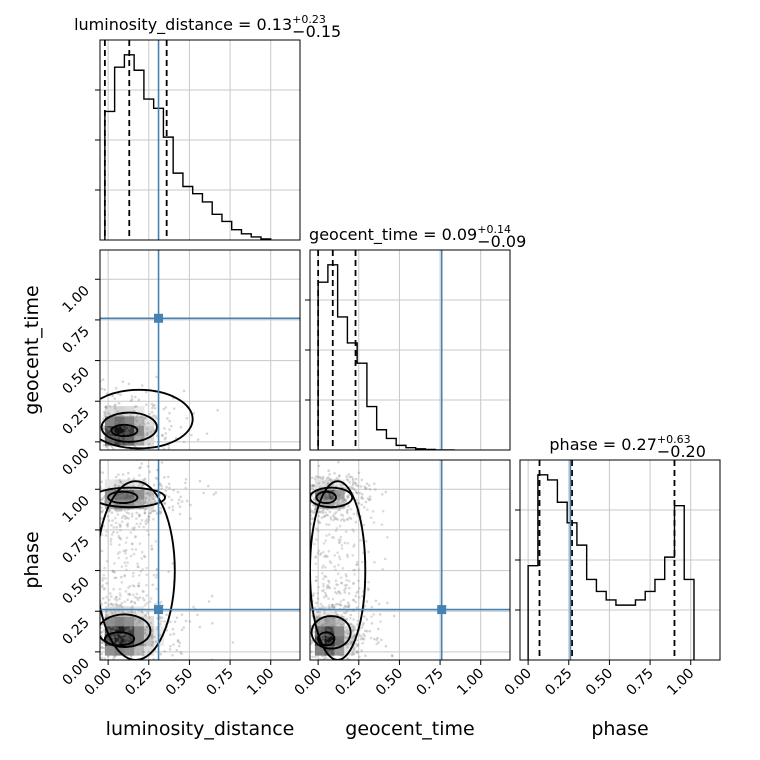  What do you see at coordinates (159, 610) in the screenshot?
I see `truth-marker` at bounding box center [159, 610].